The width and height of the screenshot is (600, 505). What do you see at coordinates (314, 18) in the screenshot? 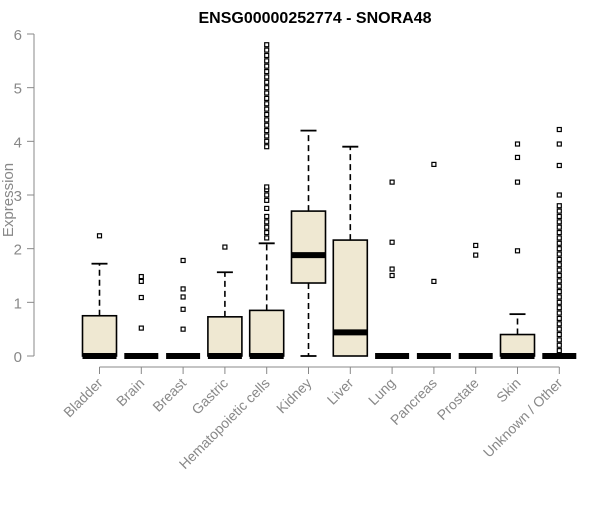
I see `chart-title: ENSG00000252774 - SNORA48` at bounding box center [314, 18].